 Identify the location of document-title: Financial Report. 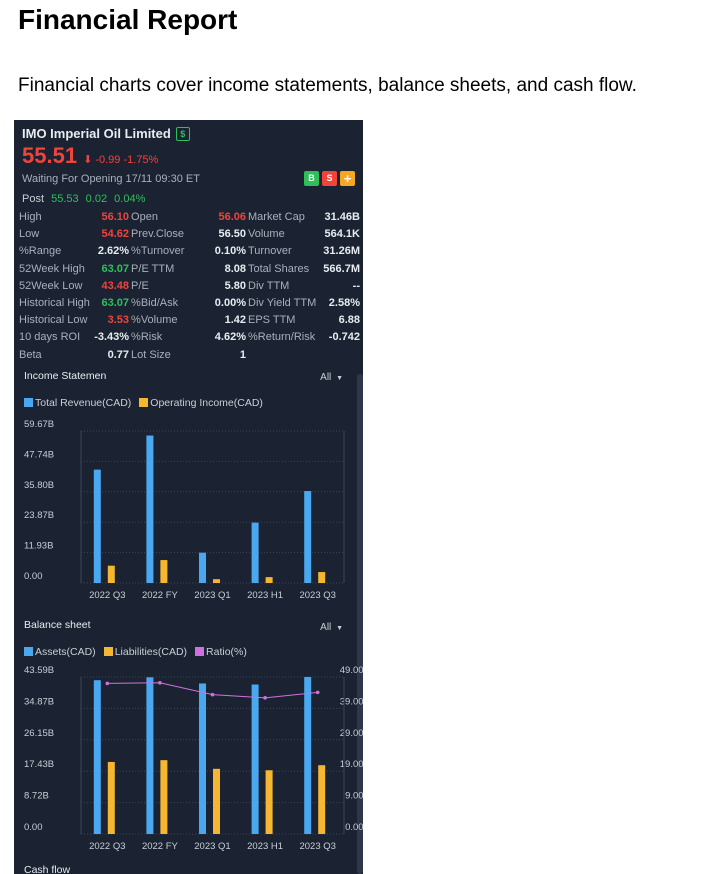
(128, 19).